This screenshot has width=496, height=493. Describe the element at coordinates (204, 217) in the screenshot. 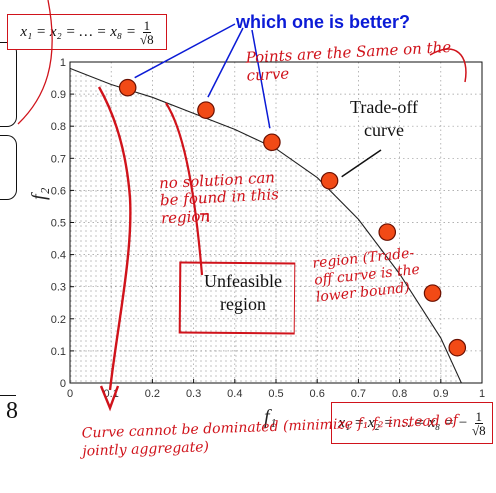

I see `annotation-small-mark` at that location.